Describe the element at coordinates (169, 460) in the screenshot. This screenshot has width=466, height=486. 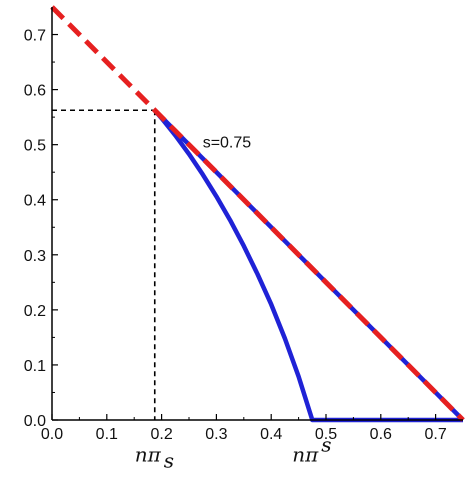
I see `threshold-subscript: s` at that location.